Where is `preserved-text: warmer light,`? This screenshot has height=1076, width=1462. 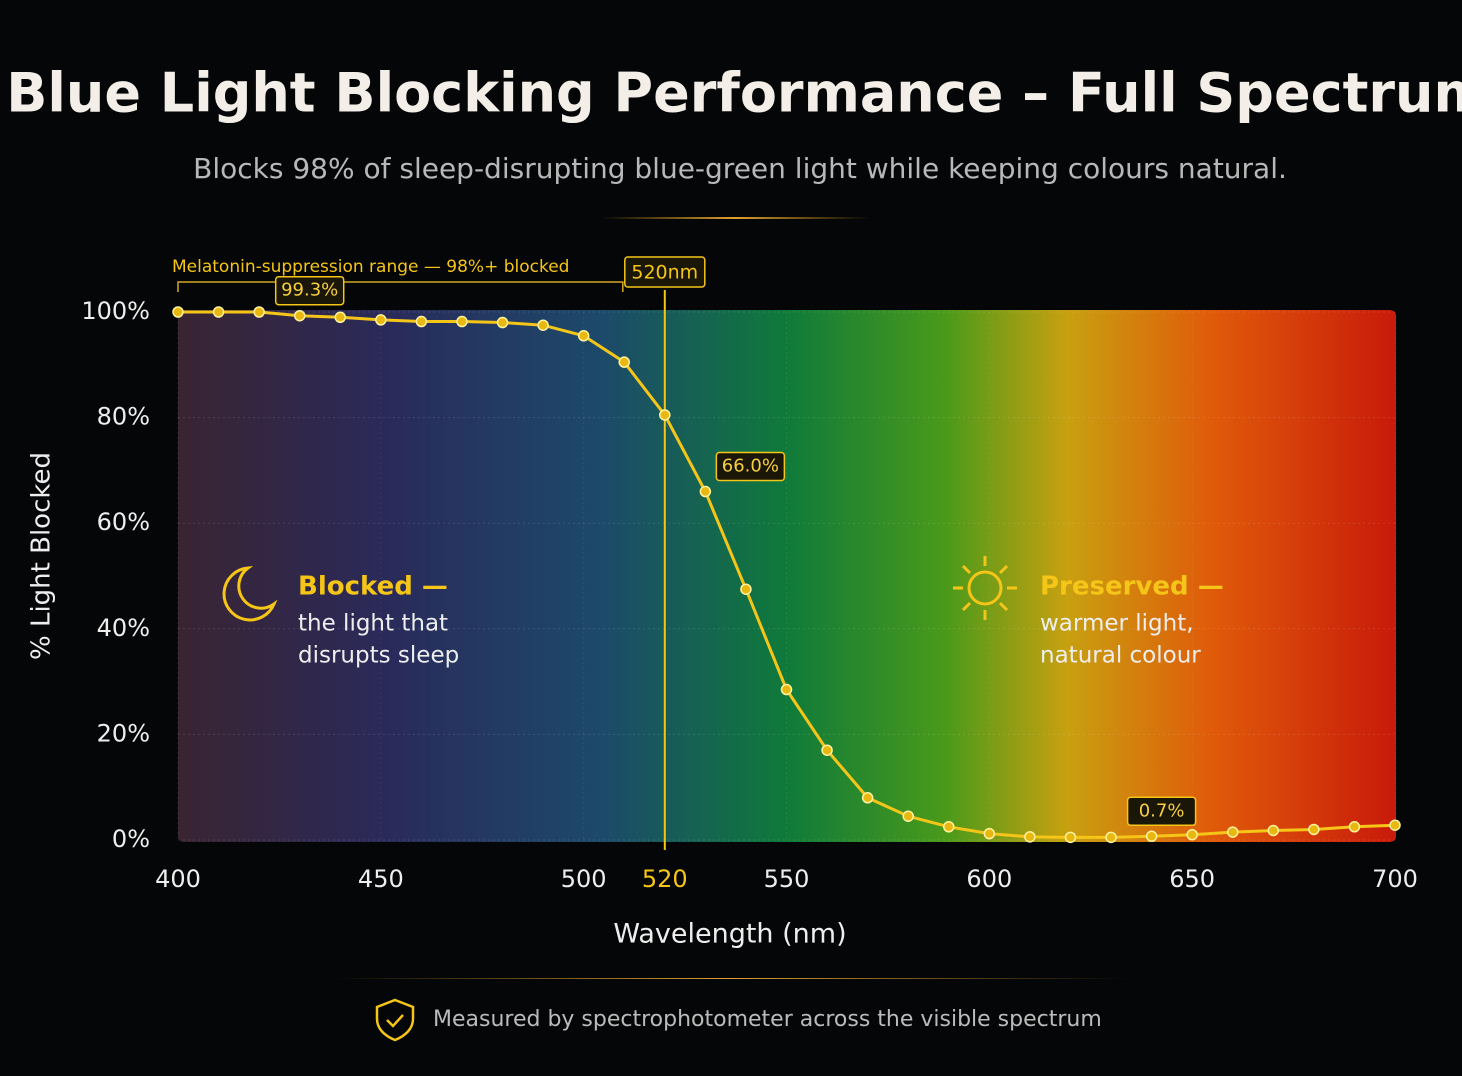
preserved-text: warmer light, is located at coordinates (1117, 624).